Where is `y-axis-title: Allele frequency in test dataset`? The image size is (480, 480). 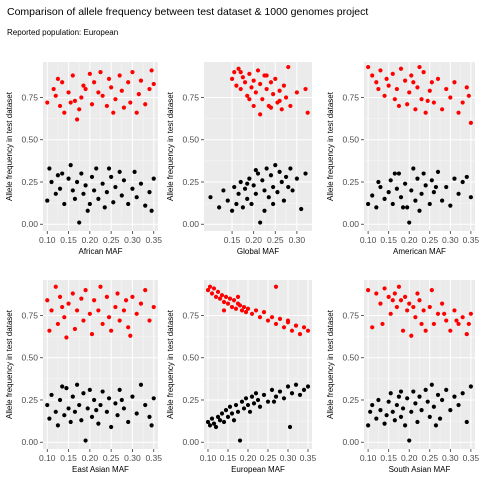
y-axis-title: Allele frequency in test dataset is located at coordinates (330, 364).